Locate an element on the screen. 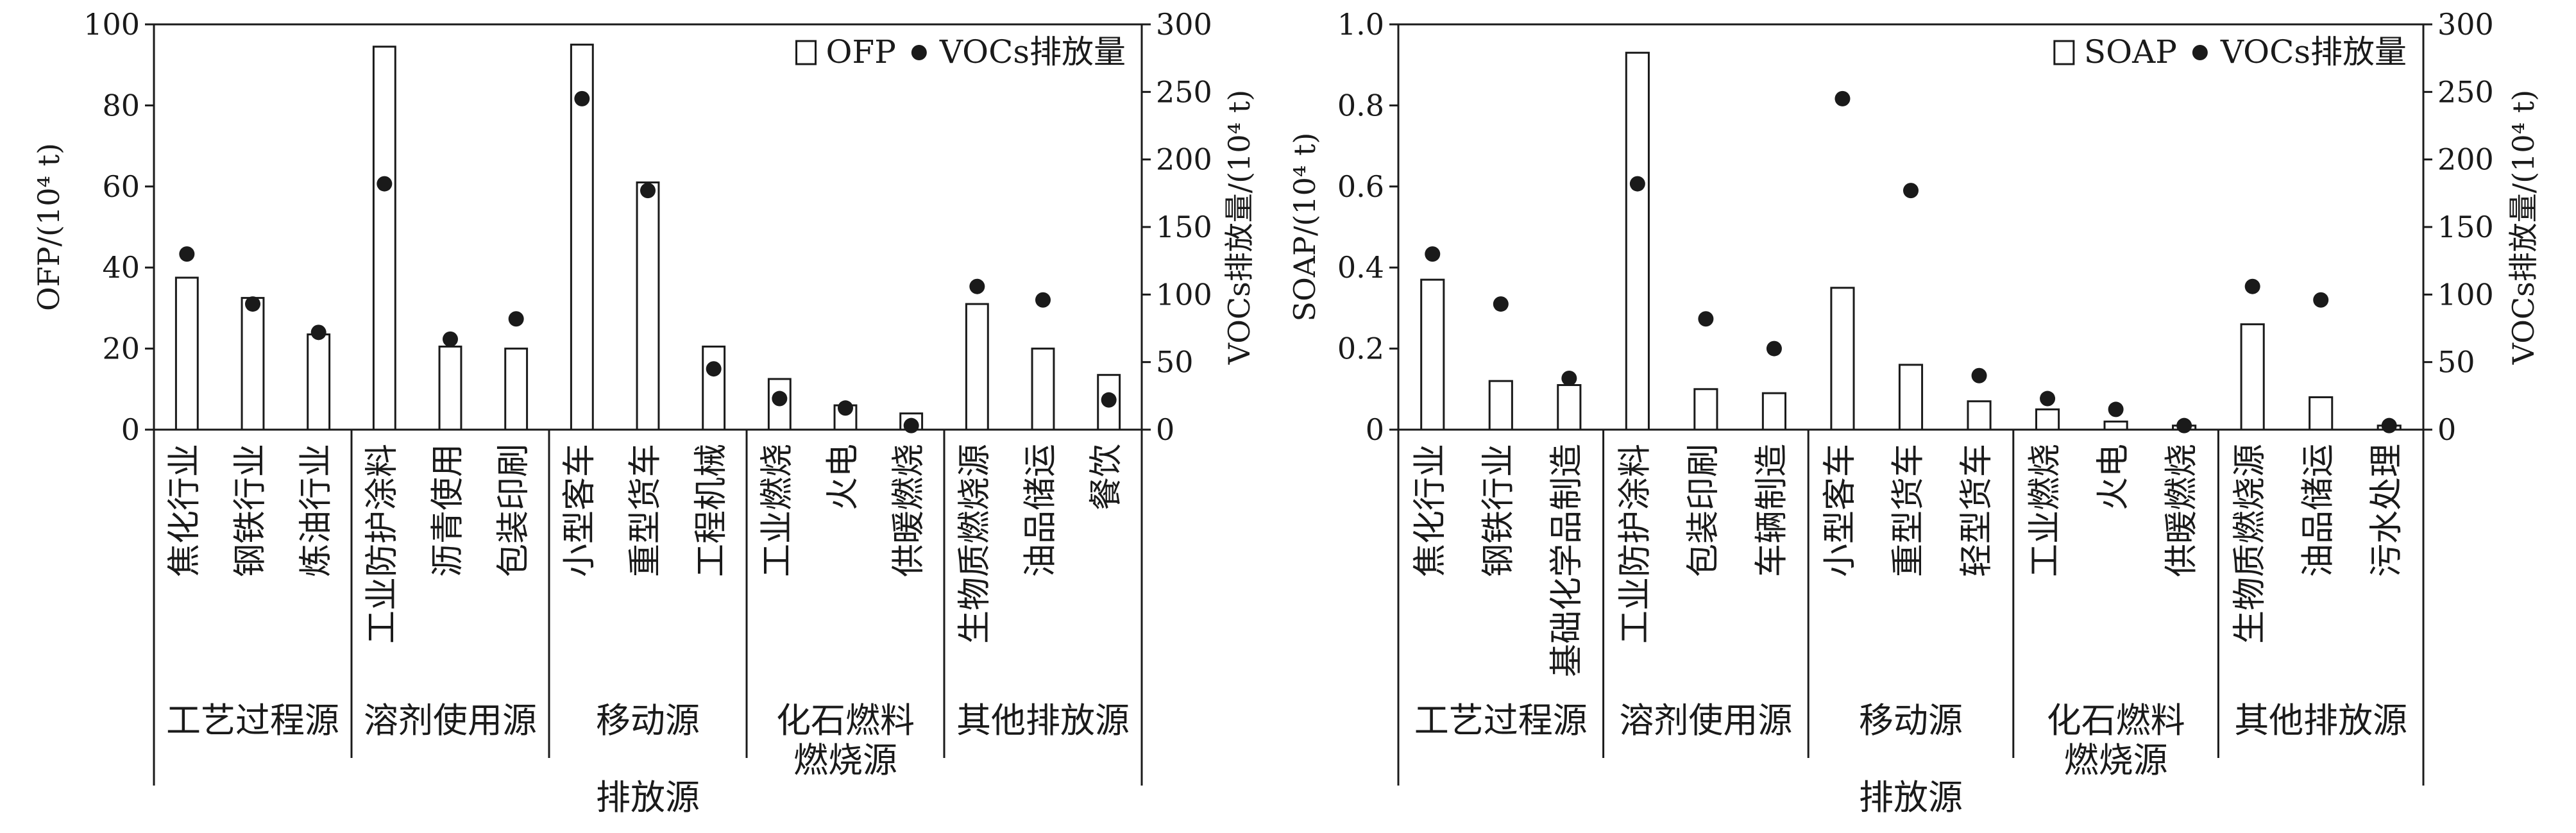  group-label: 移动源 is located at coordinates (1911, 720).